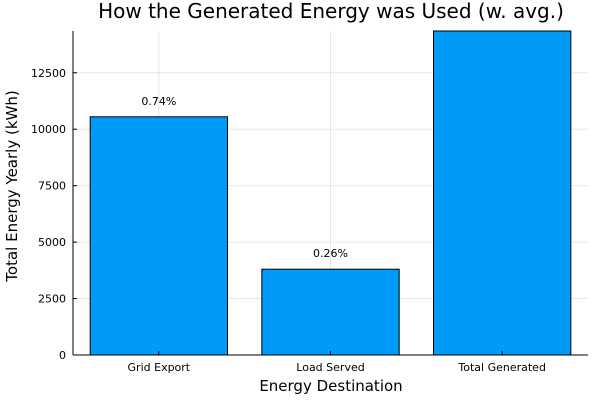 The width and height of the screenshot is (600, 400). I want to click on y-axis-label: Total Energy Yearly (kWh), so click(12, 186).